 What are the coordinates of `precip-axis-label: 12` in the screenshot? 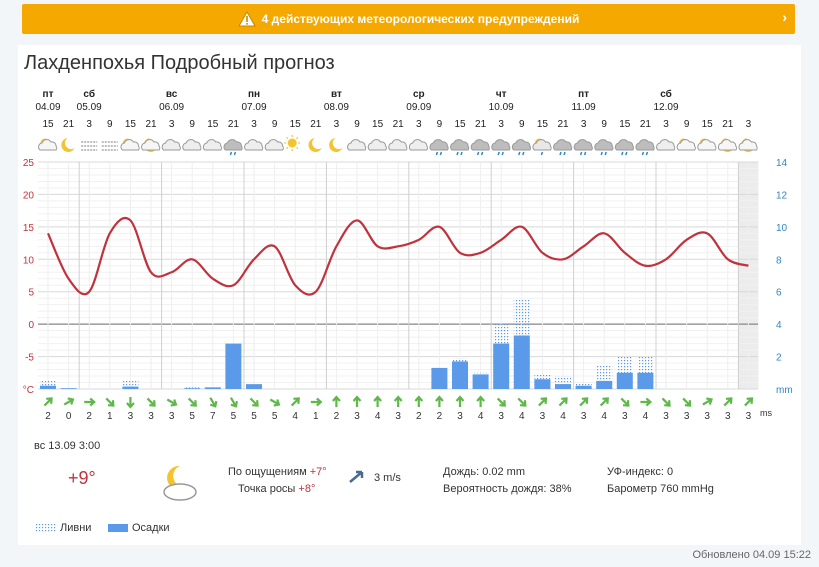 It's located at (782, 195).